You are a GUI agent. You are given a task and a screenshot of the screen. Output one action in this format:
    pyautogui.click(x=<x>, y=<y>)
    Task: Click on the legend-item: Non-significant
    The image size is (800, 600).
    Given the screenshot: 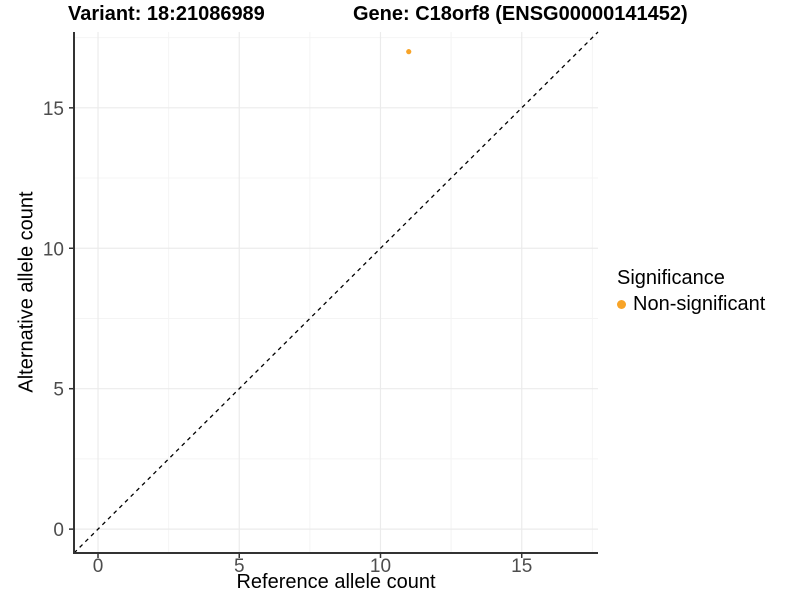 What is the action you would take?
    pyautogui.click(x=691, y=304)
    